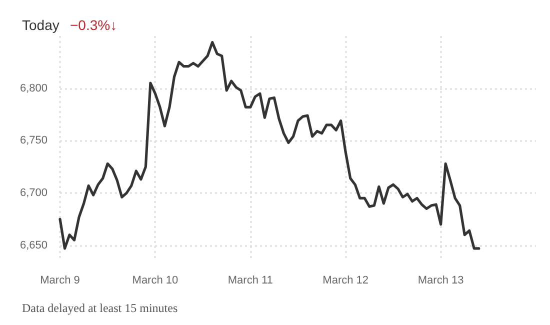 This screenshot has height=325, width=550. What do you see at coordinates (34, 140) in the screenshot?
I see `y-tick-label: 6,750` at bounding box center [34, 140].